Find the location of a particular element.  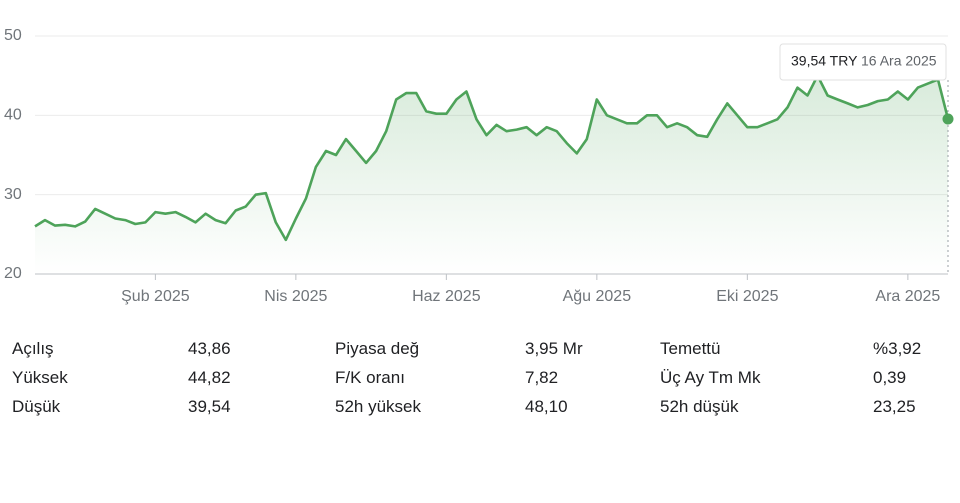

x-tick-label: Nis 2025 is located at coordinates (295, 296).